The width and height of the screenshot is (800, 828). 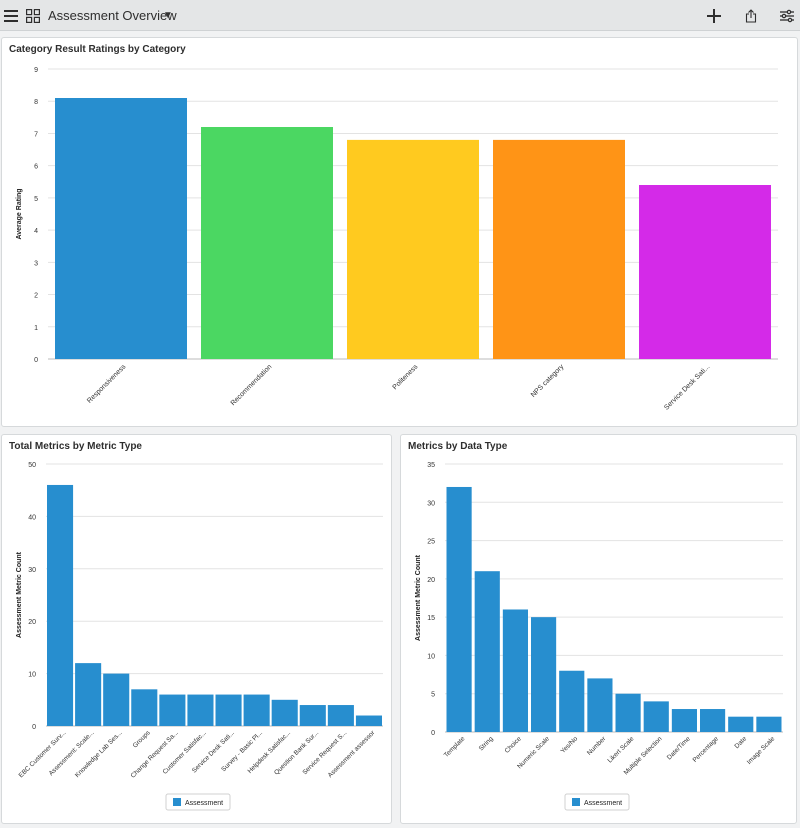 What do you see at coordinates (36, 263) in the screenshot?
I see `y-tick-label: 3` at bounding box center [36, 263].